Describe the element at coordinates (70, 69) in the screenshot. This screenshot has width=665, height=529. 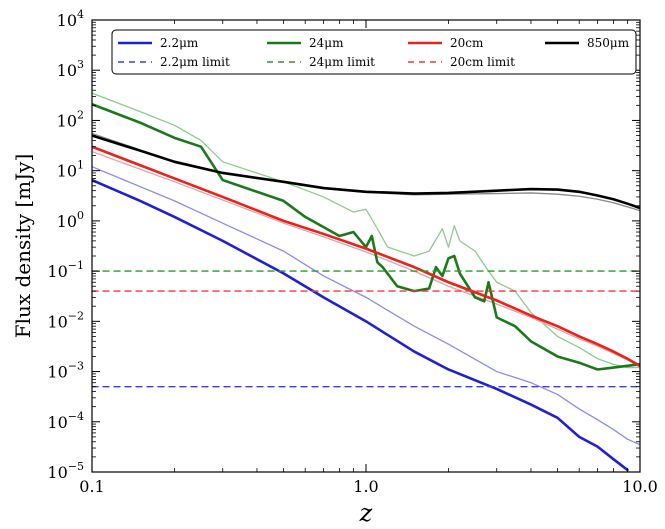
I see `y-tick-label: 10³` at that location.